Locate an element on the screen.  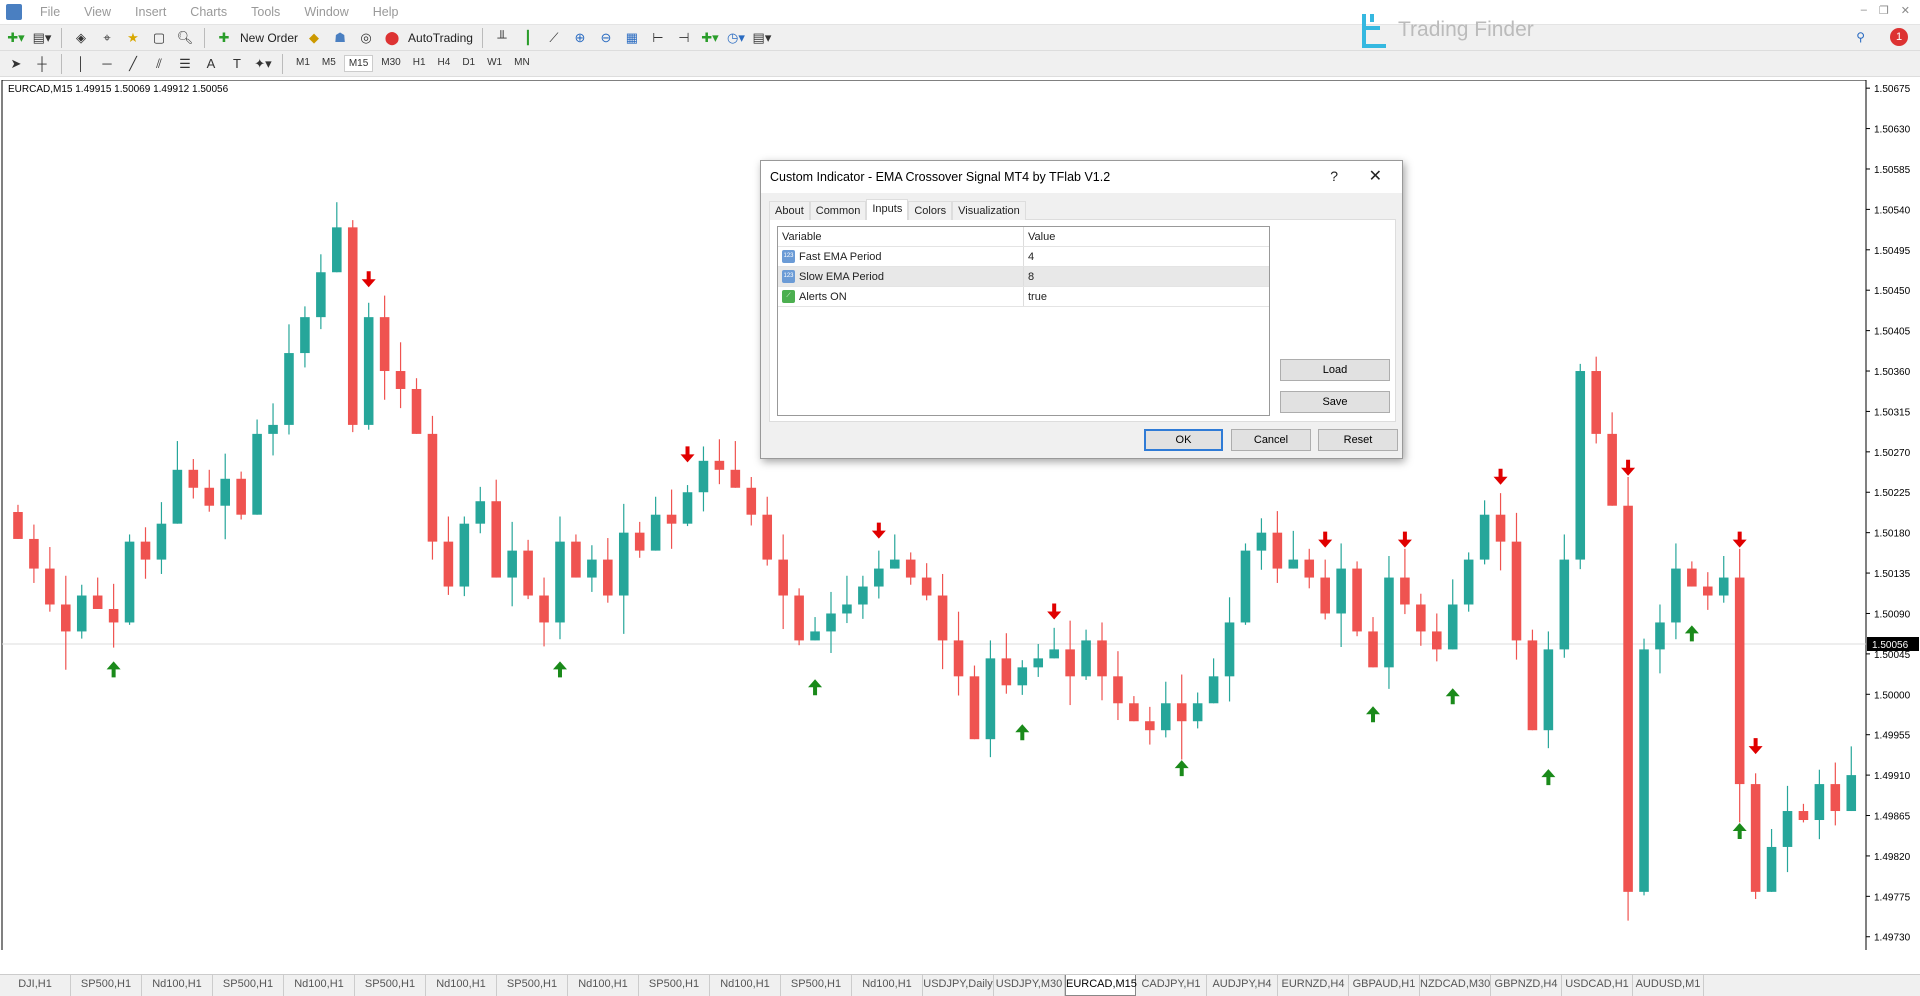
value-cell: true is located at coordinates (1037, 296).